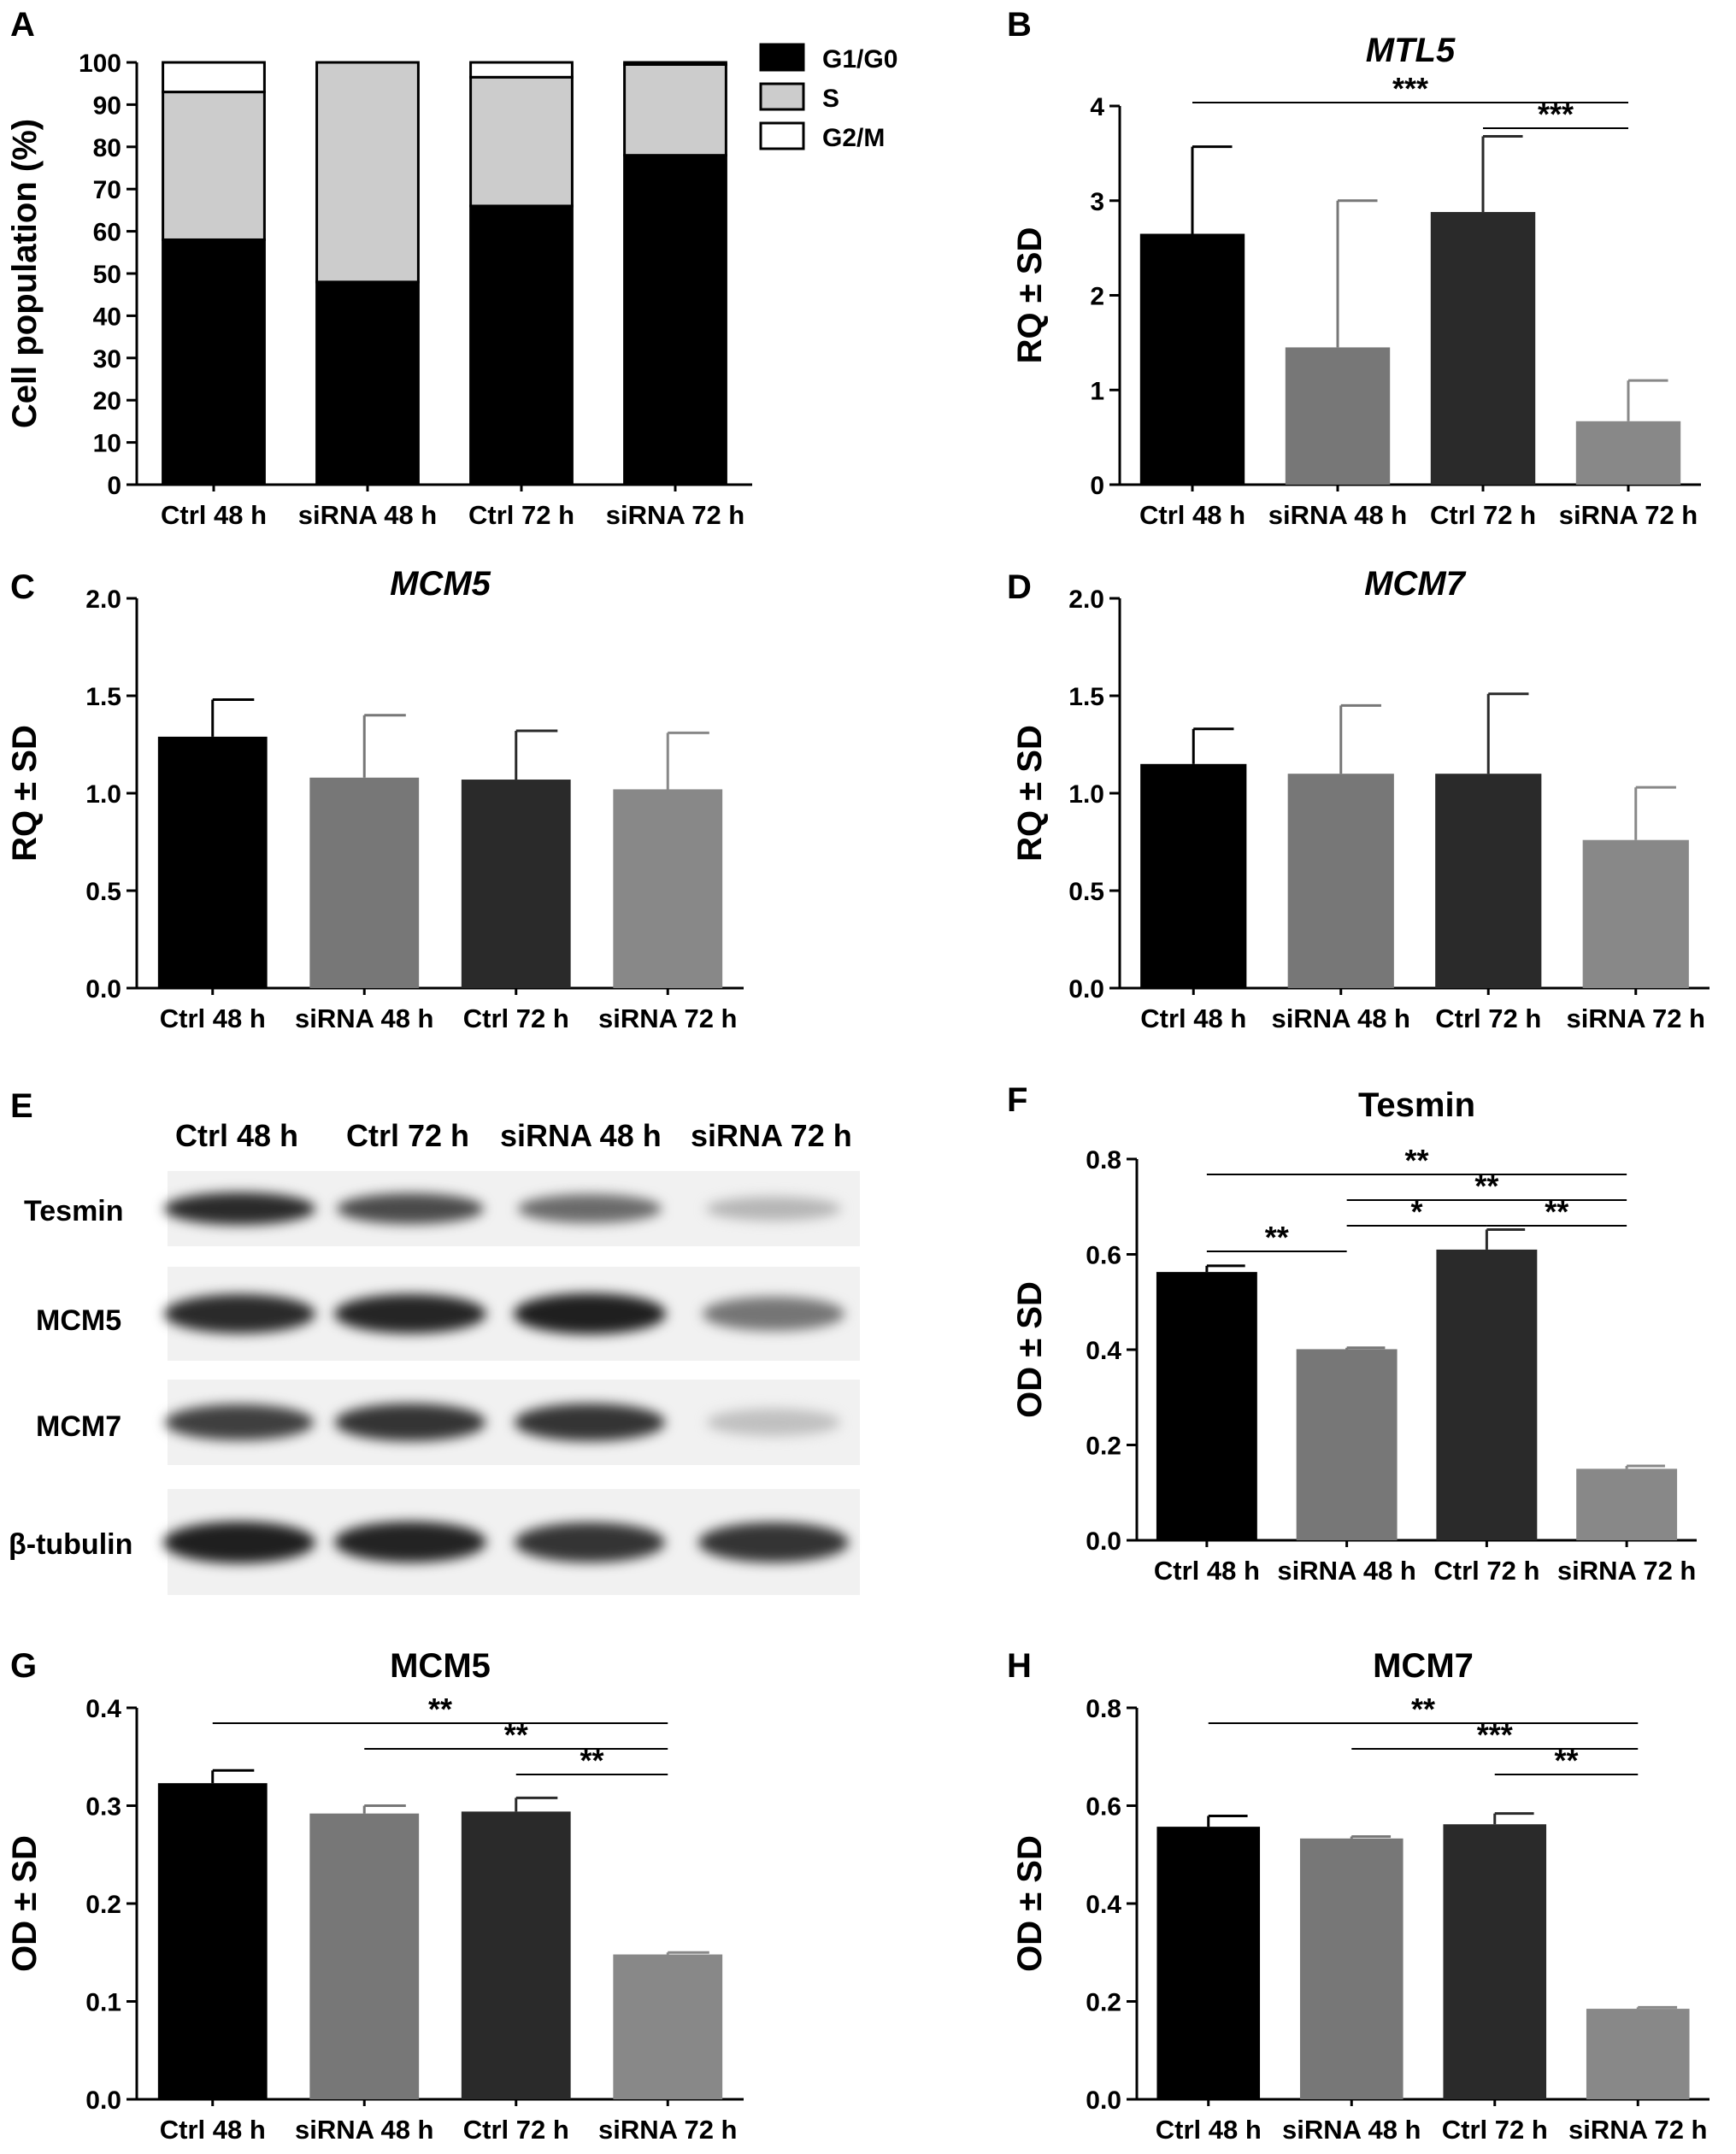  What do you see at coordinates (1020, 1666) in the screenshot?
I see `panel-letter: H` at bounding box center [1020, 1666].